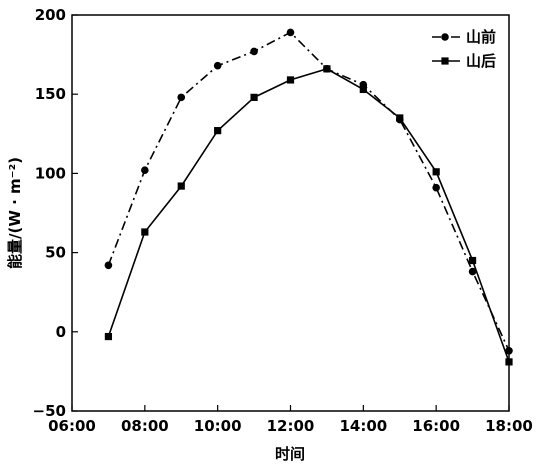 The width and height of the screenshot is (539, 470). I want to click on x-axis-ticks: 06:00 08:00 10:00 12:00 14:00 16:00 18:00, so click(290, 420).